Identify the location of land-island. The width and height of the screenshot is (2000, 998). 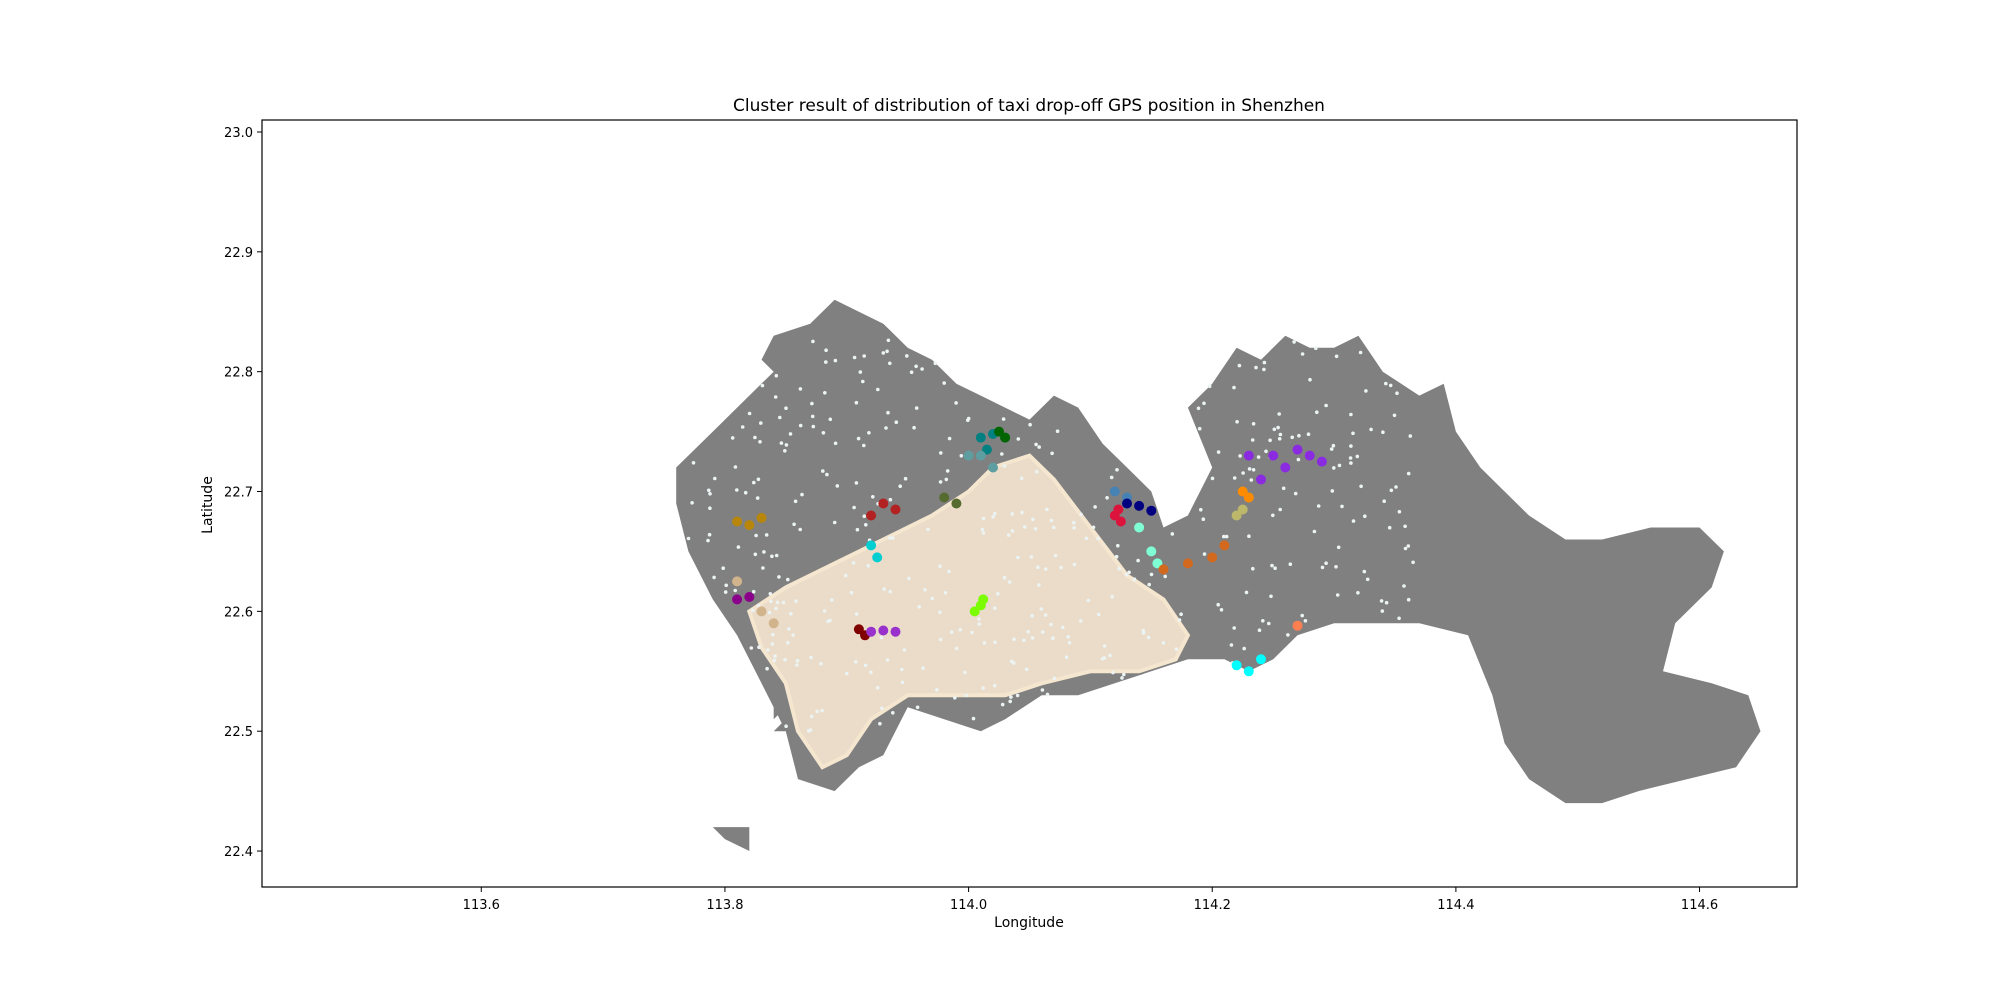
(779, 713).